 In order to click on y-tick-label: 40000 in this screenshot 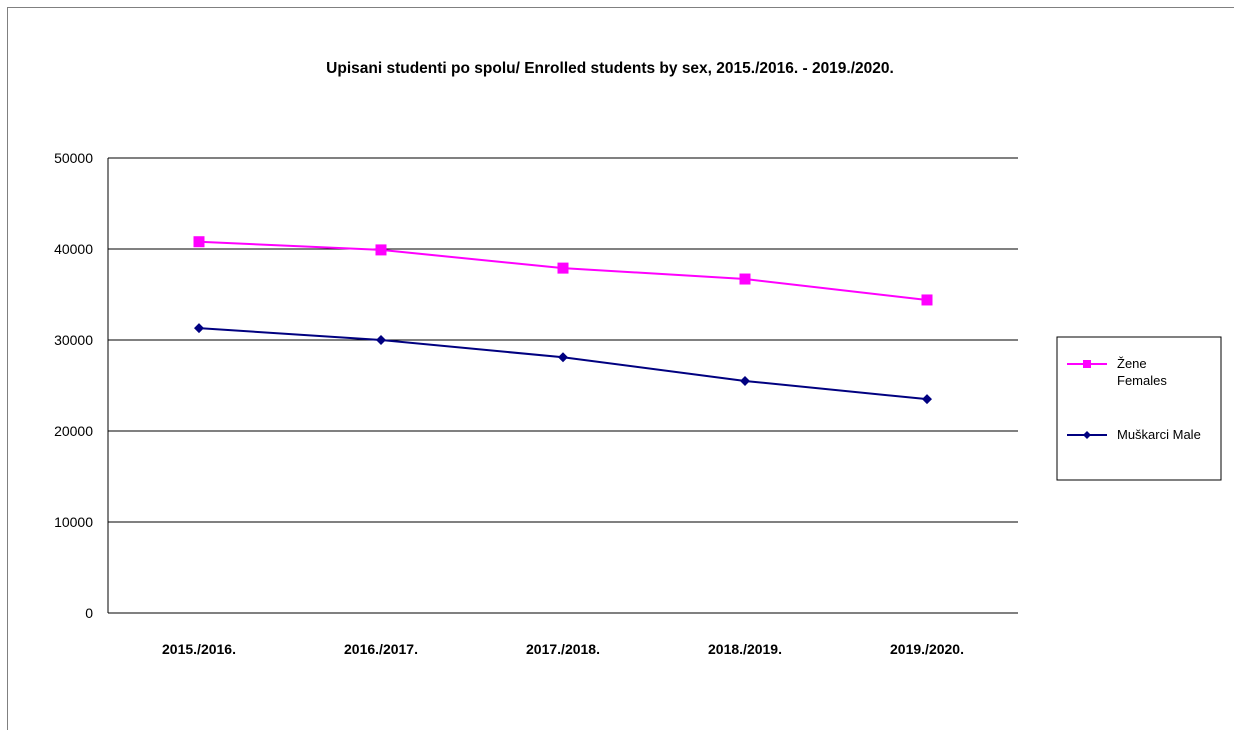, I will do `click(73, 249)`.